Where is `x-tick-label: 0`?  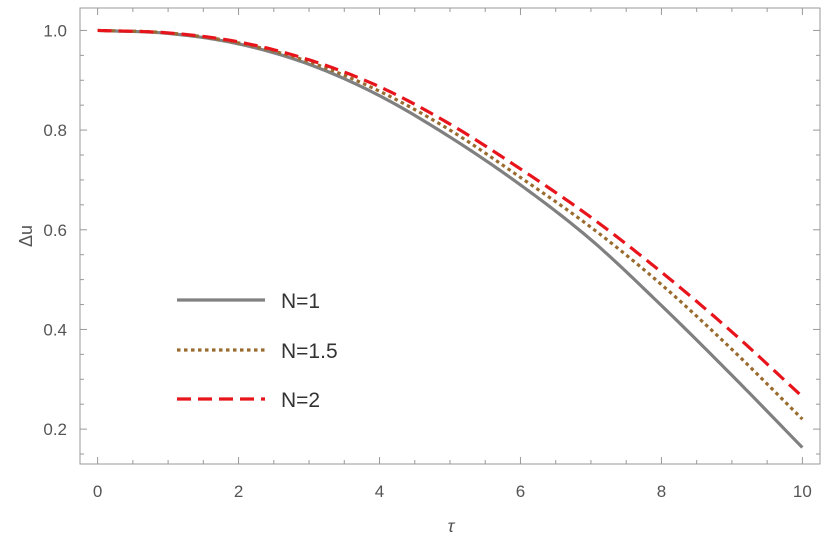
x-tick-label: 0 is located at coordinates (97, 491).